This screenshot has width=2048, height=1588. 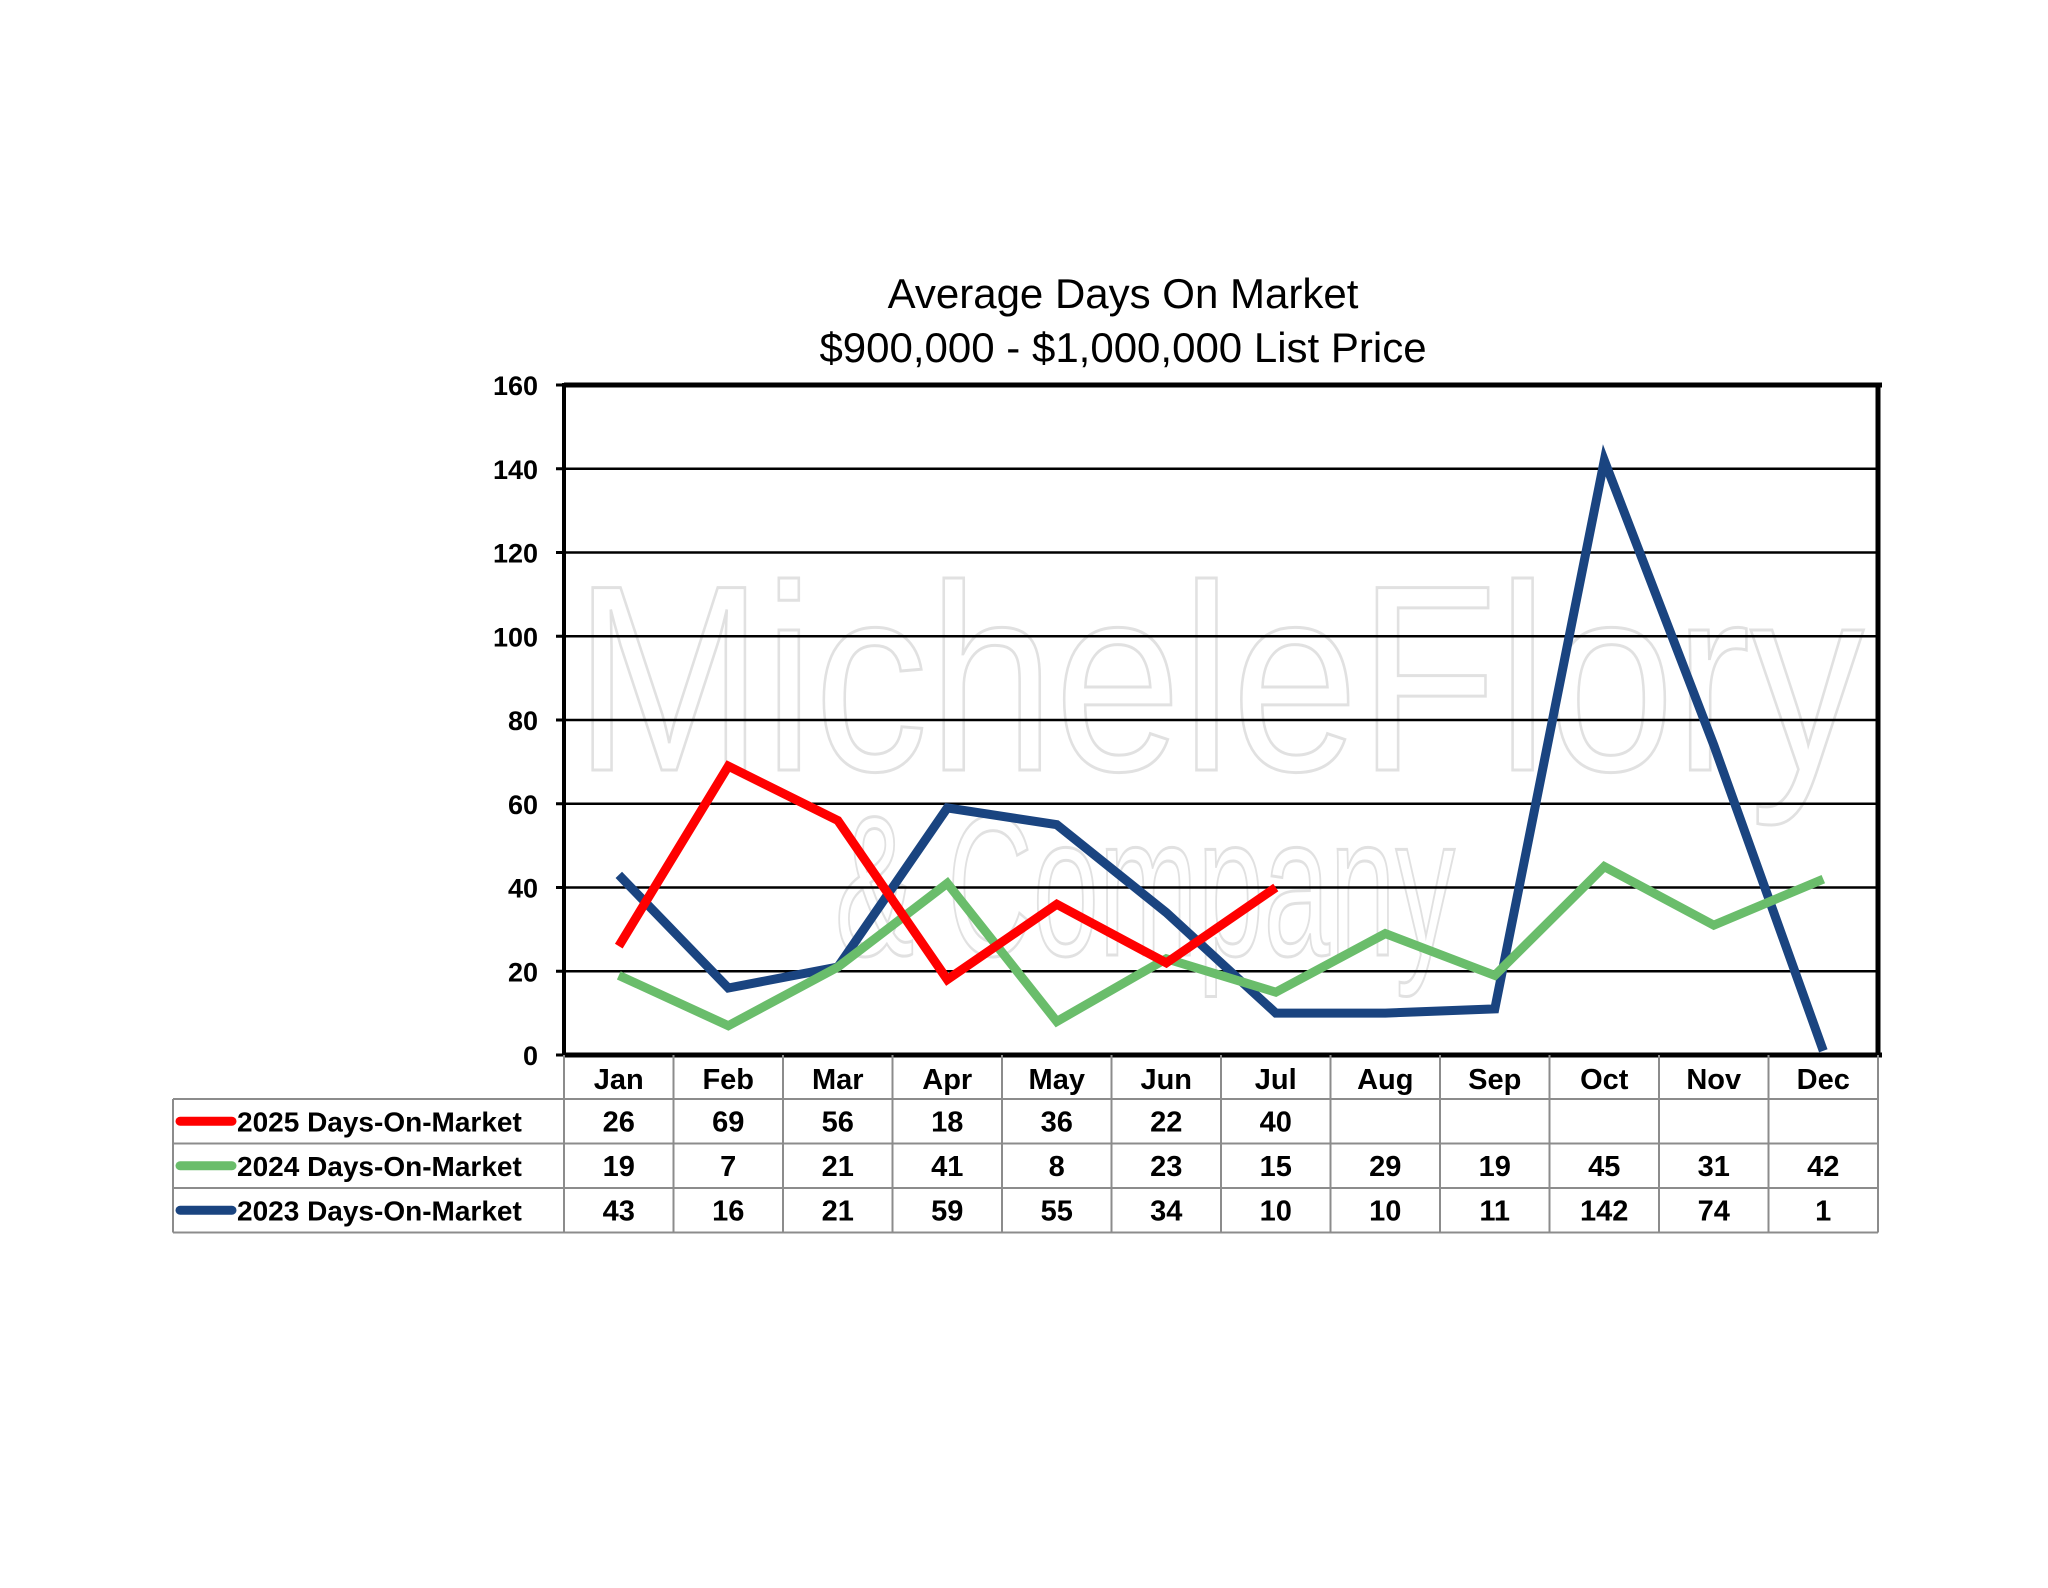 What do you see at coordinates (1494, 1080) in the screenshot?
I see `month-label-Sep: Sep` at bounding box center [1494, 1080].